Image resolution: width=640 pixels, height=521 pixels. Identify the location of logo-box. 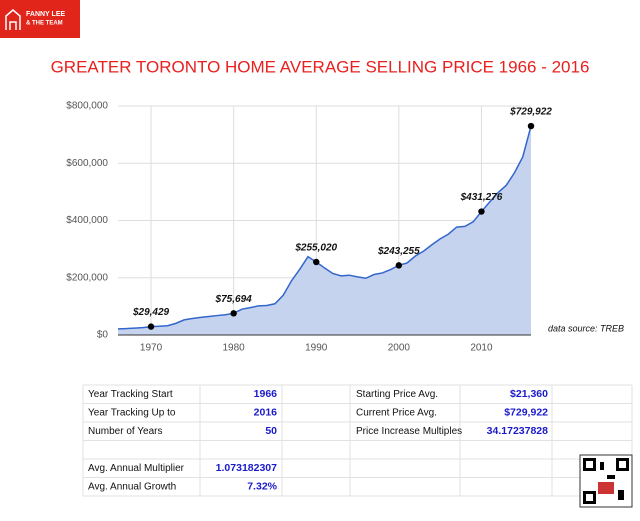
(40, 19).